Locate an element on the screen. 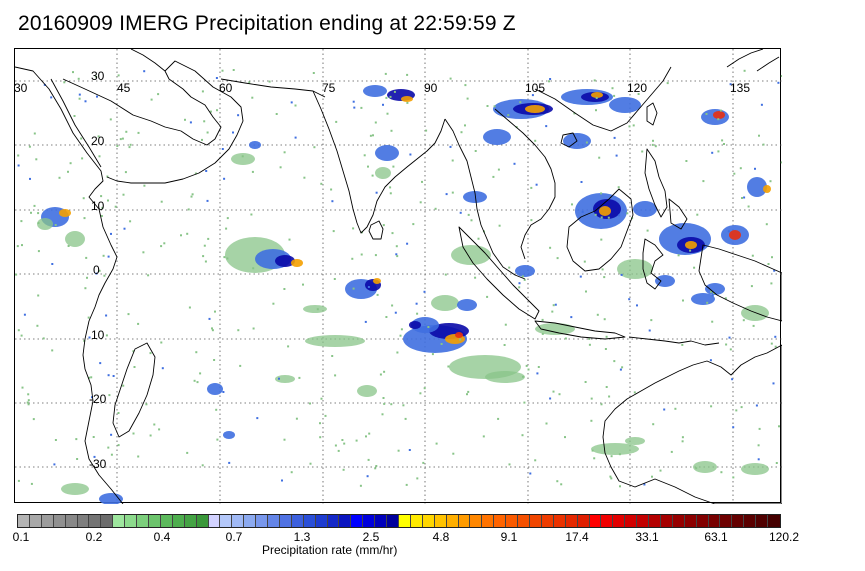 The height and width of the screenshot is (571, 865). lat-label-20s: -20 is located at coordinates (98, 399).